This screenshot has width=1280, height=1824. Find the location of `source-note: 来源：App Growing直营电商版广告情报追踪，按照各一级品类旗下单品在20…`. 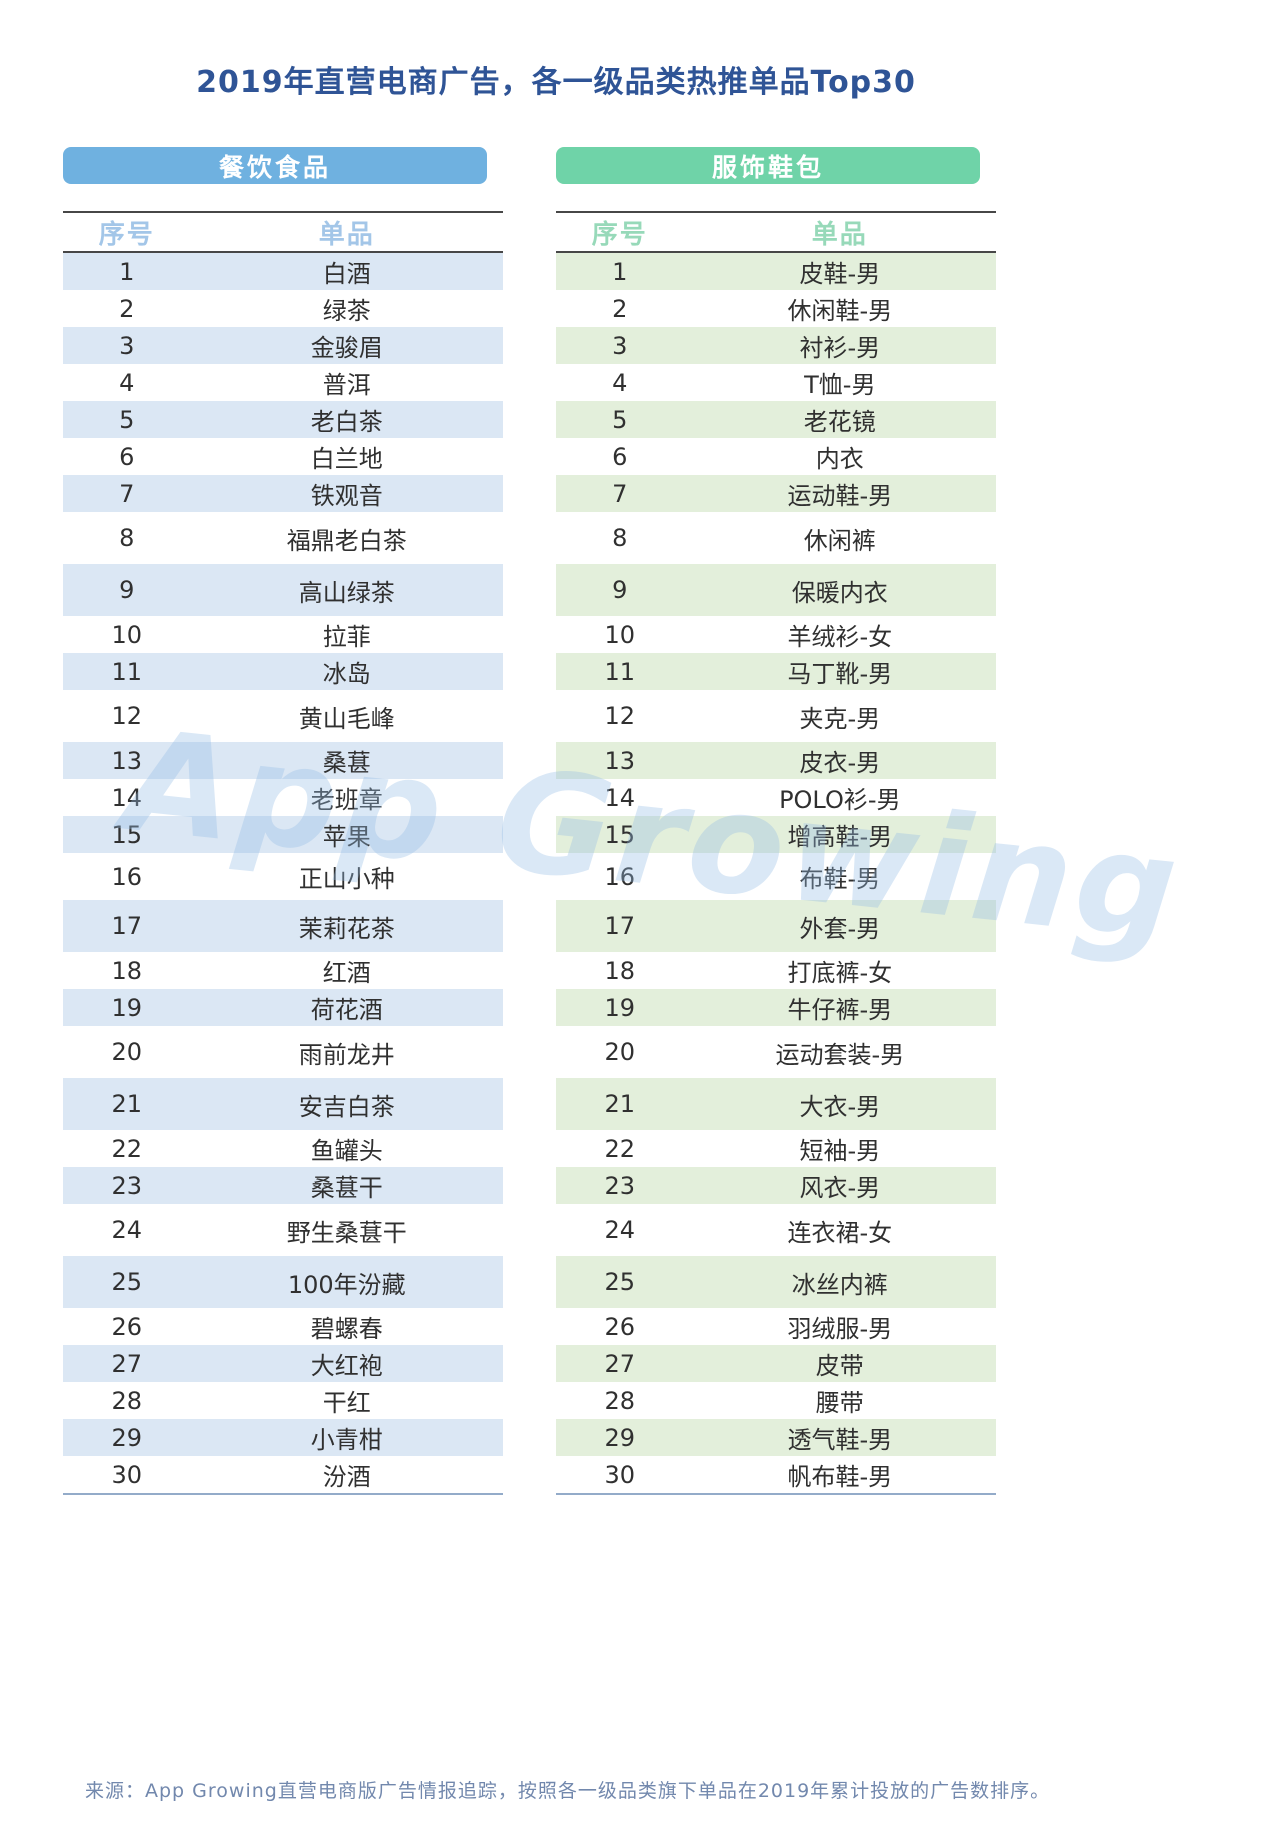

source-note: 来源：App Growing直营电商版广告情报追踪，按照各一级品类旗下单品在20… is located at coordinates (568, 1791).